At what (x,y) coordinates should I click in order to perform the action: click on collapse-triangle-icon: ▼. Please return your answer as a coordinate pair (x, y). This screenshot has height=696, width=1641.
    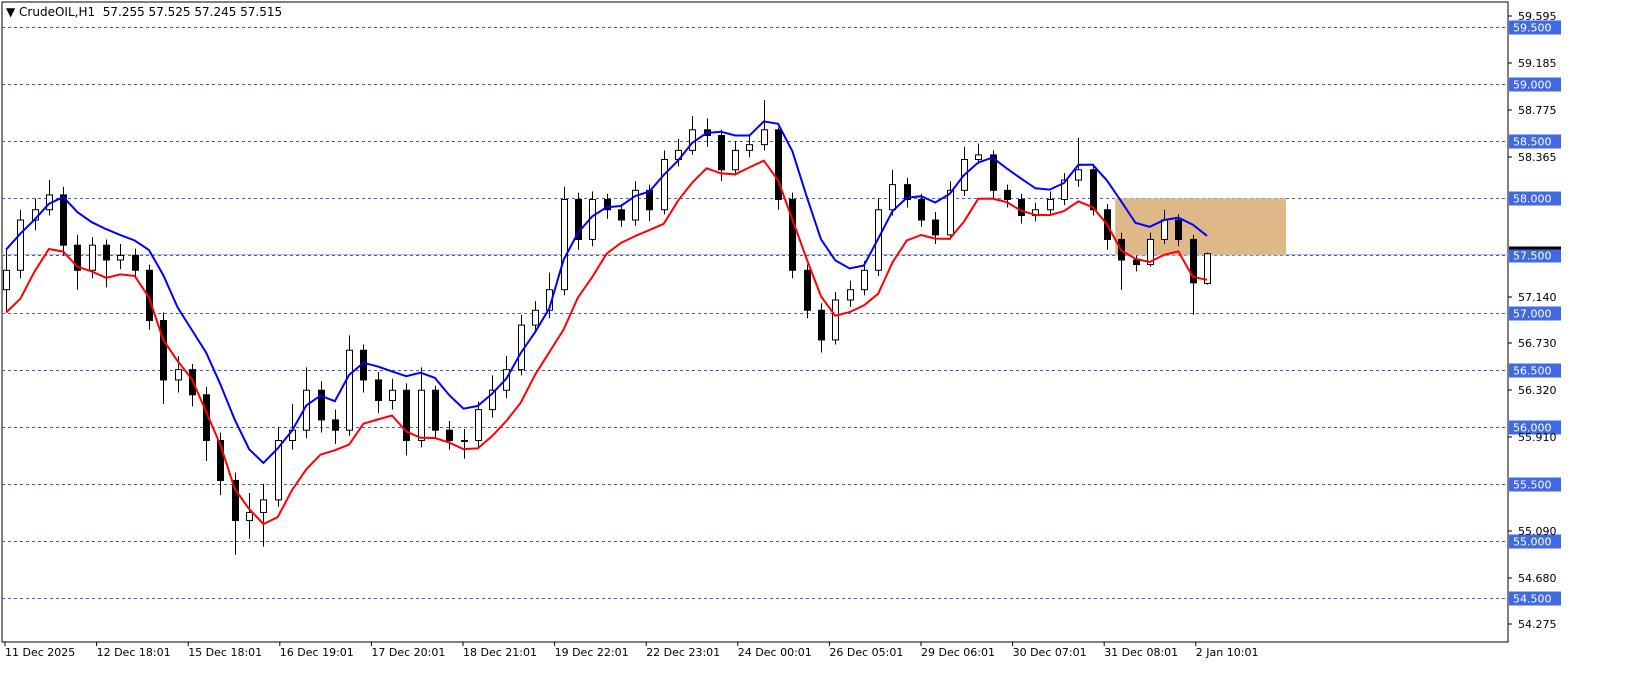
    Looking at the image, I should click on (13, 12).